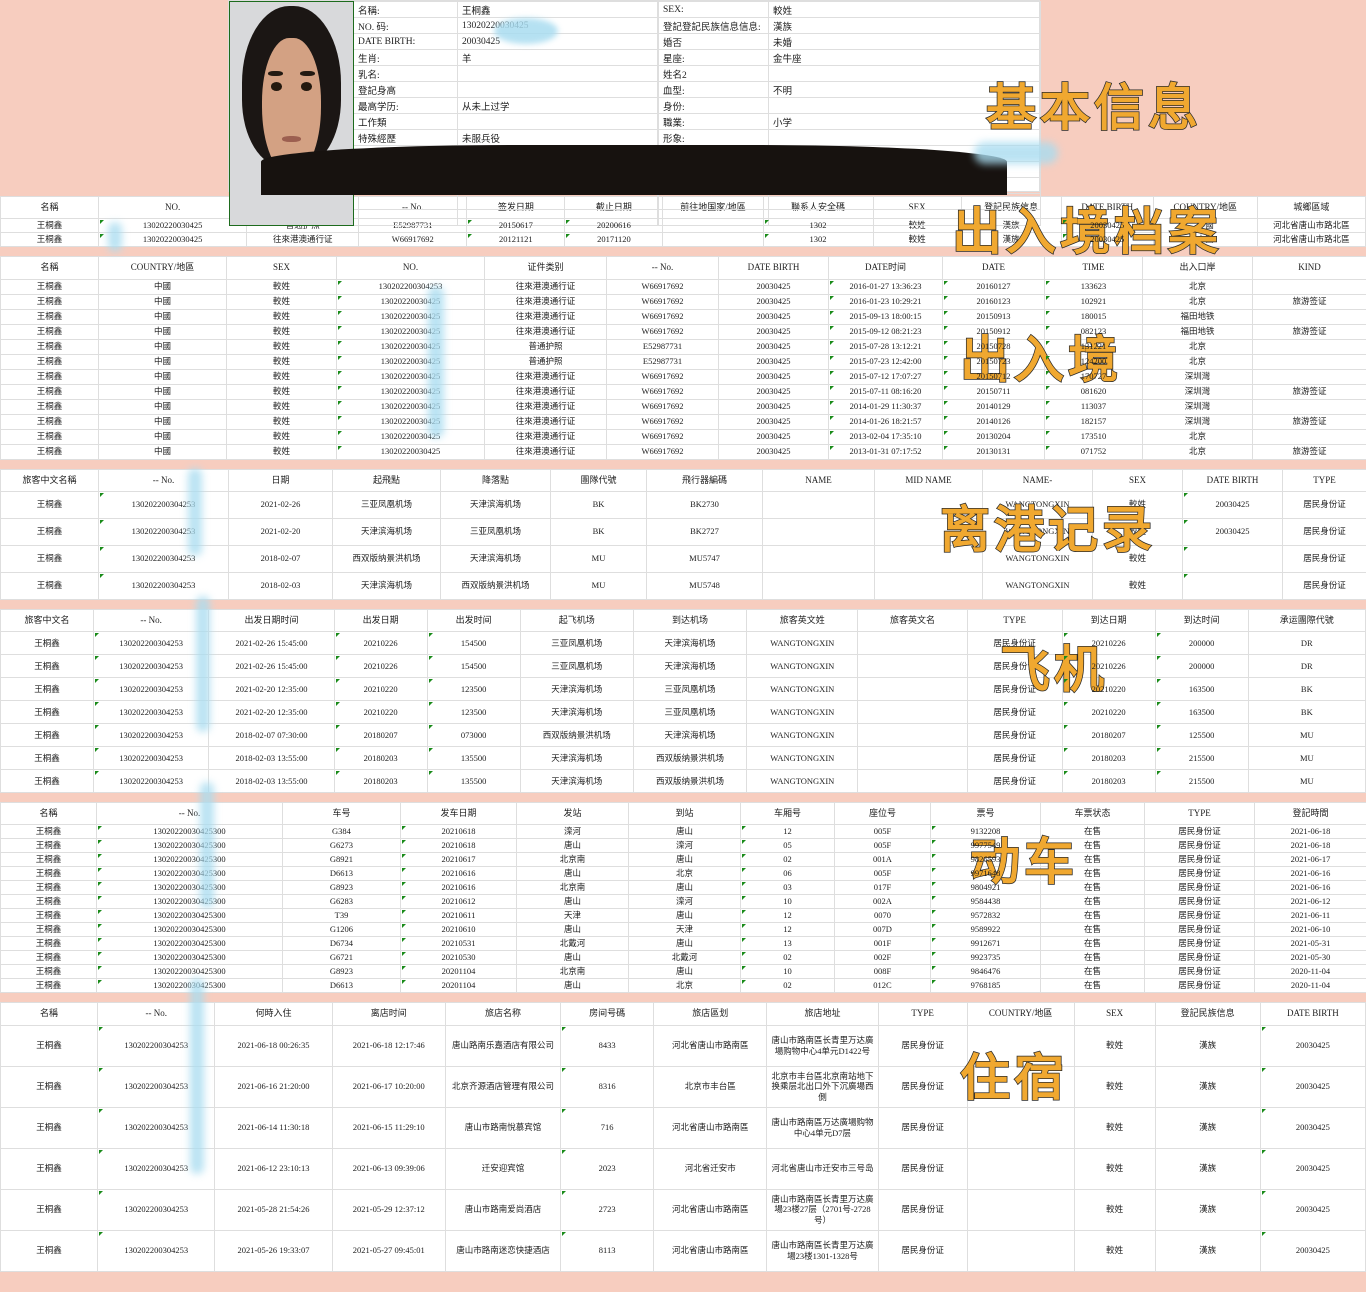 The image size is (1366, 1292). I want to click on column-header-3: 起飛點, so click(387, 480).